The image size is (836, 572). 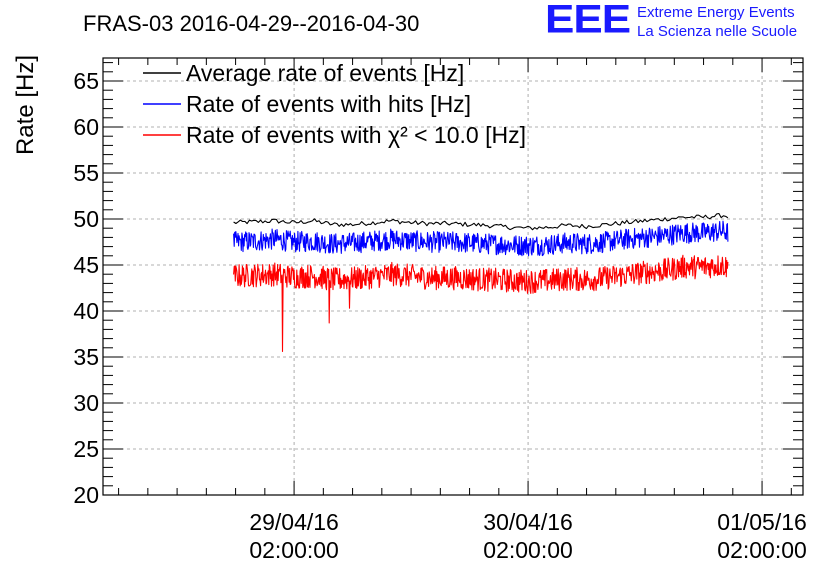 I want to click on y-tick-label: 30, so click(x=86, y=403).